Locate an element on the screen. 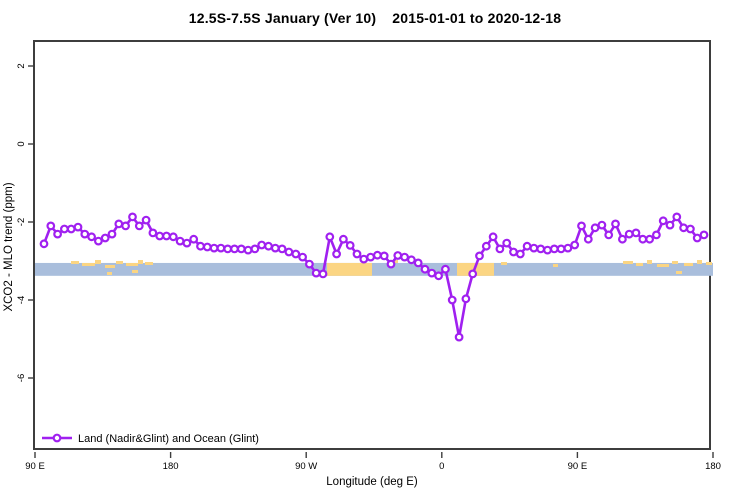 The width and height of the screenshot is (750, 500). y-axis-title: XCO2 - MLO trend (ppm) is located at coordinates (9, 247).